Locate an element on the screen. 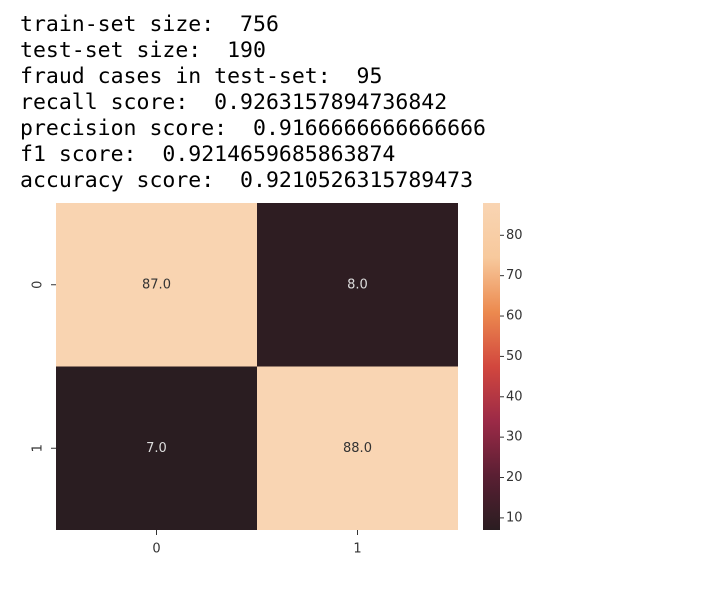  cell-label: 8.0 is located at coordinates (357, 284).